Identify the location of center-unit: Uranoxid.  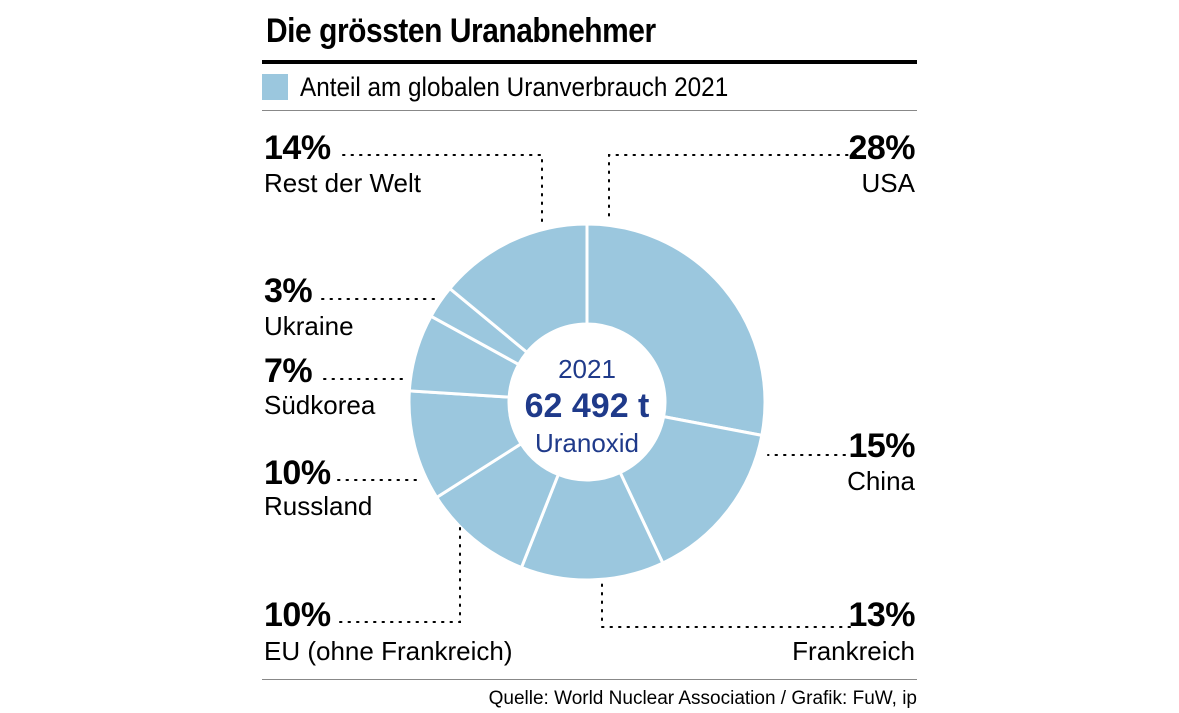
(587, 443).